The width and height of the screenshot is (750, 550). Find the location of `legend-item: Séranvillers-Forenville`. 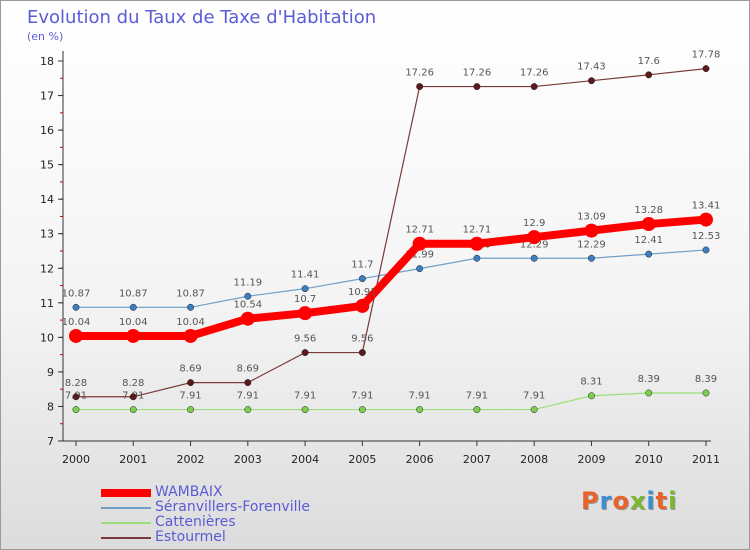

legend-item: Séranvillers-Forenville is located at coordinates (231, 507).